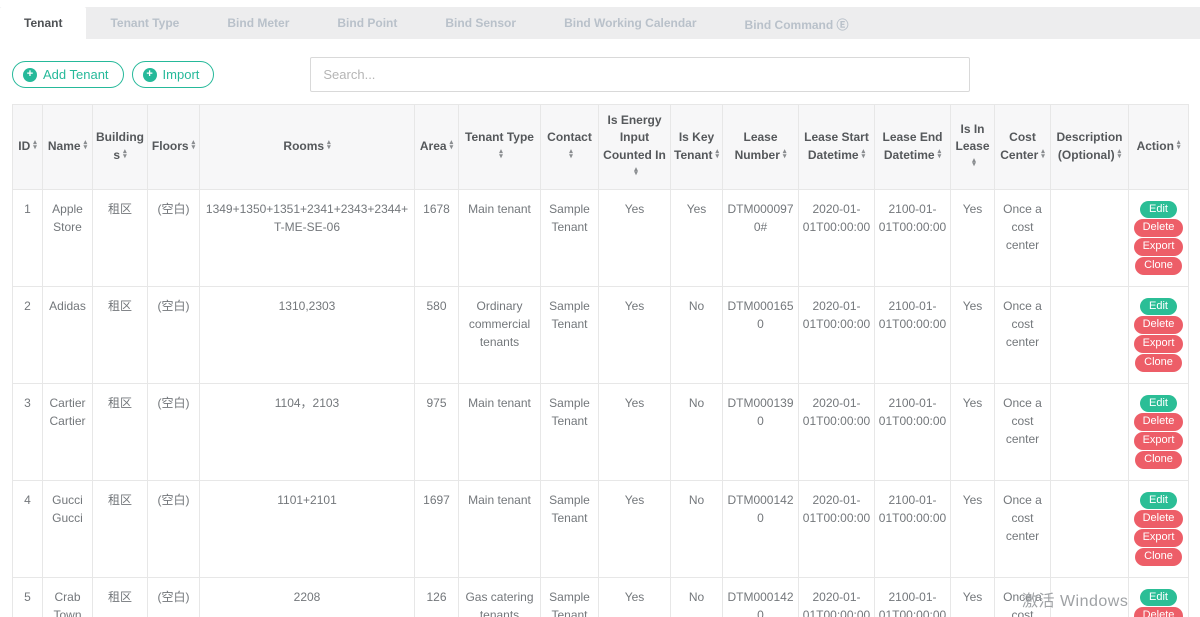 Image resolution: width=1200 pixels, height=617 pixels. What do you see at coordinates (569, 147) in the screenshot?
I see `column-header-contact: Contact ▴ ▾` at bounding box center [569, 147].